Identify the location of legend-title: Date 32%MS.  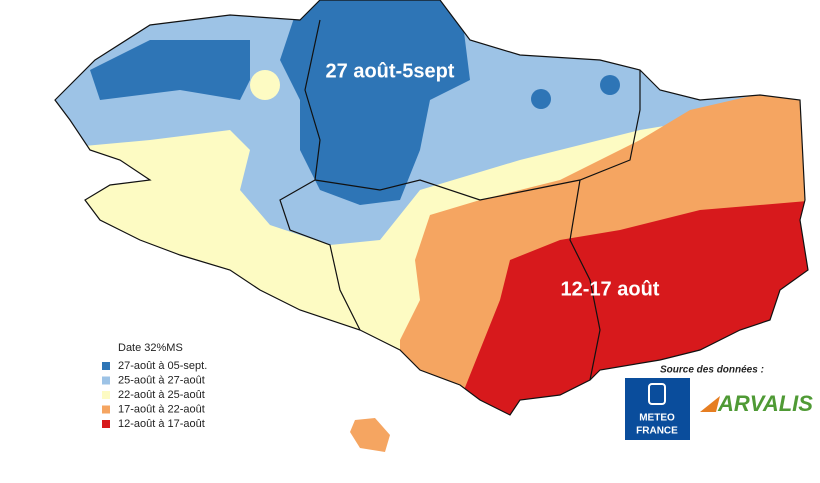
(150, 348).